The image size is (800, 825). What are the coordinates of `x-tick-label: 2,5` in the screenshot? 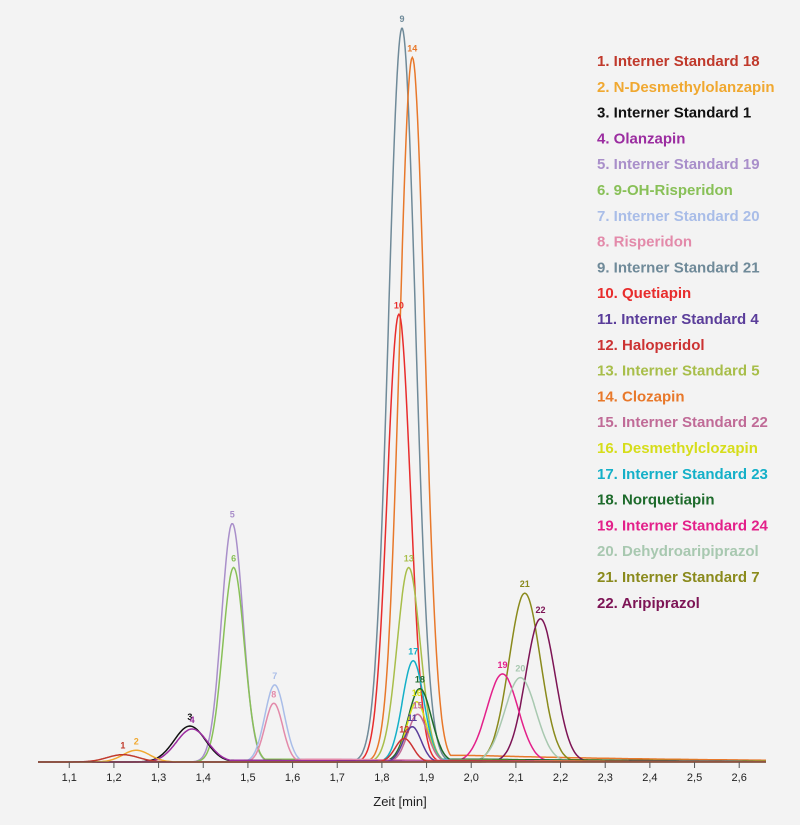 It's located at (694, 778).